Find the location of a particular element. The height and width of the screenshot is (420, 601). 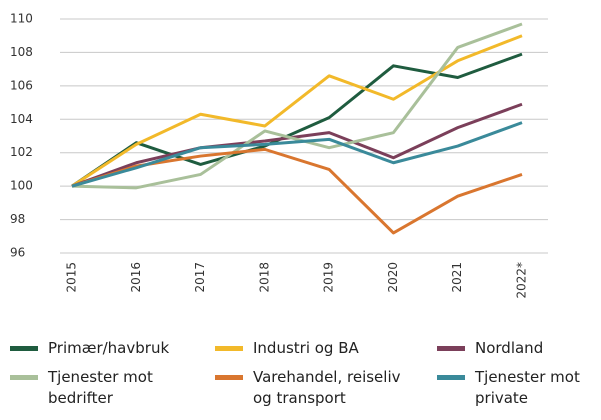

legend-label: Industri og BA is located at coordinates (306, 348).